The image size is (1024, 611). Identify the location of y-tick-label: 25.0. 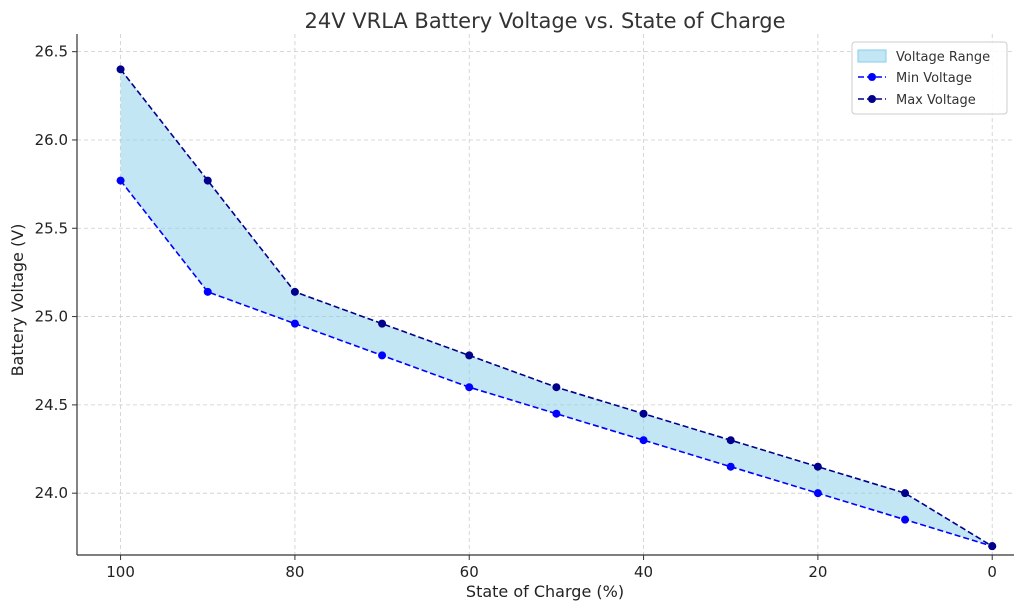
(51, 317).